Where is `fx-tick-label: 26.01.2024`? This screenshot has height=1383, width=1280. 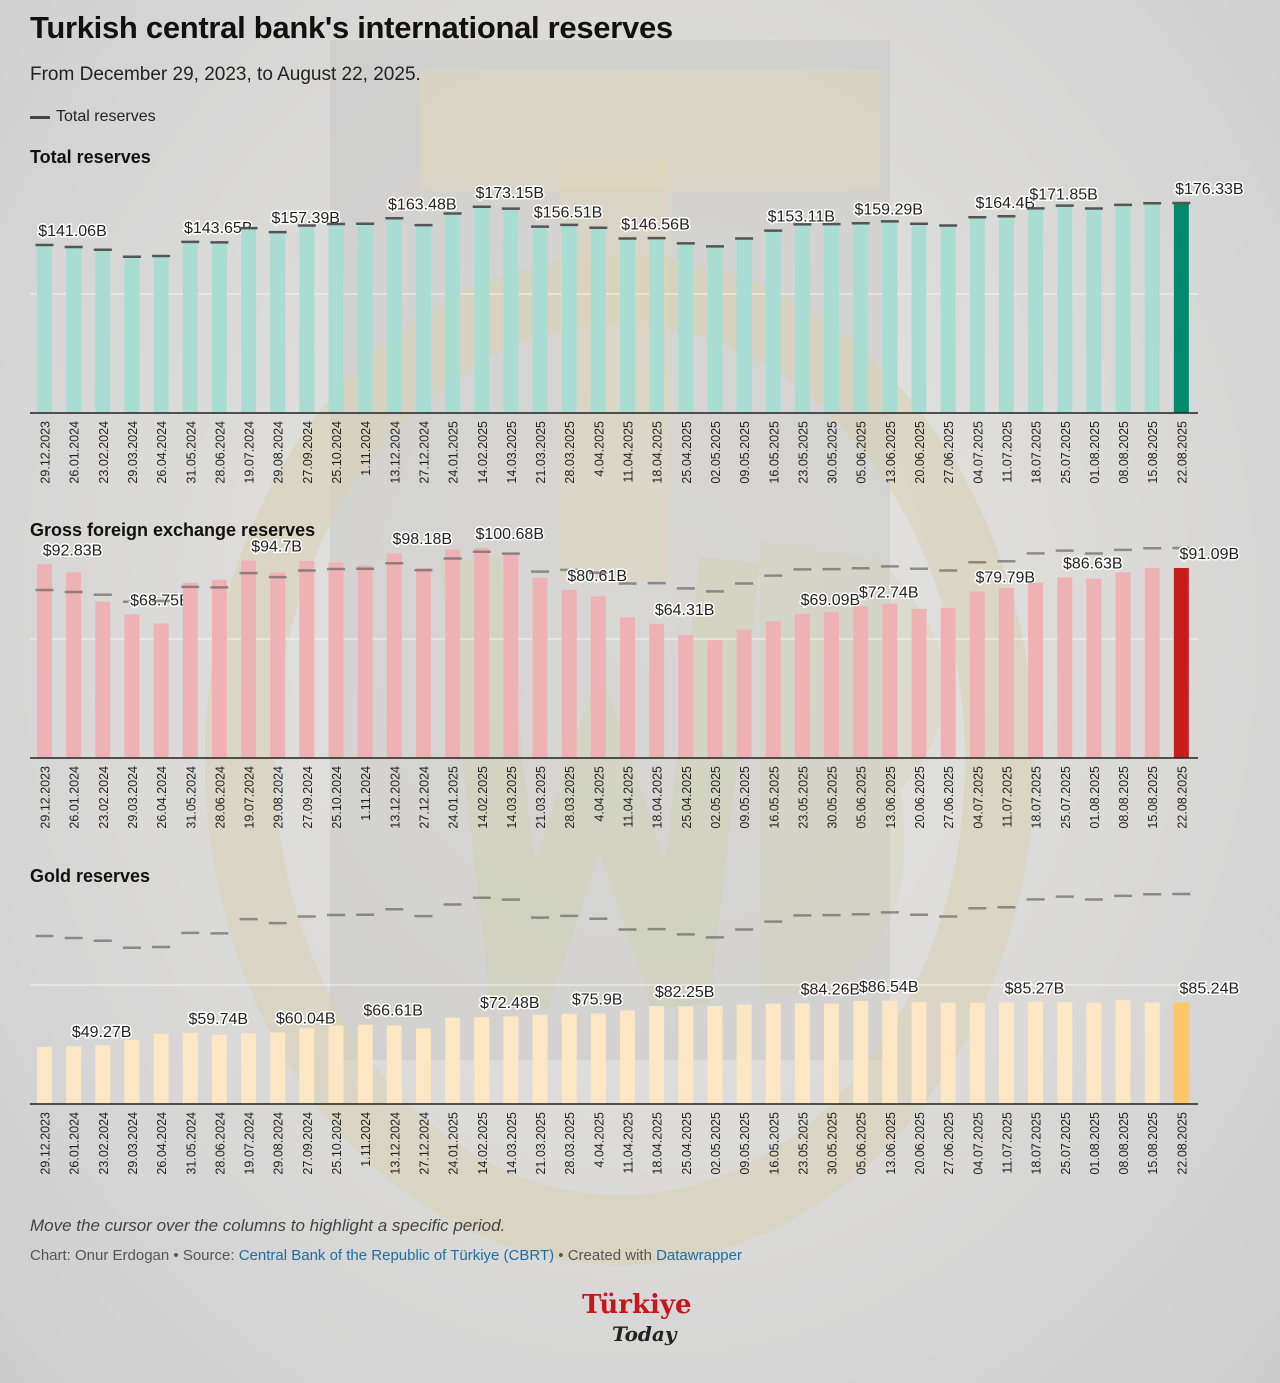 fx-tick-label: 26.01.2024 is located at coordinates (75, 797).